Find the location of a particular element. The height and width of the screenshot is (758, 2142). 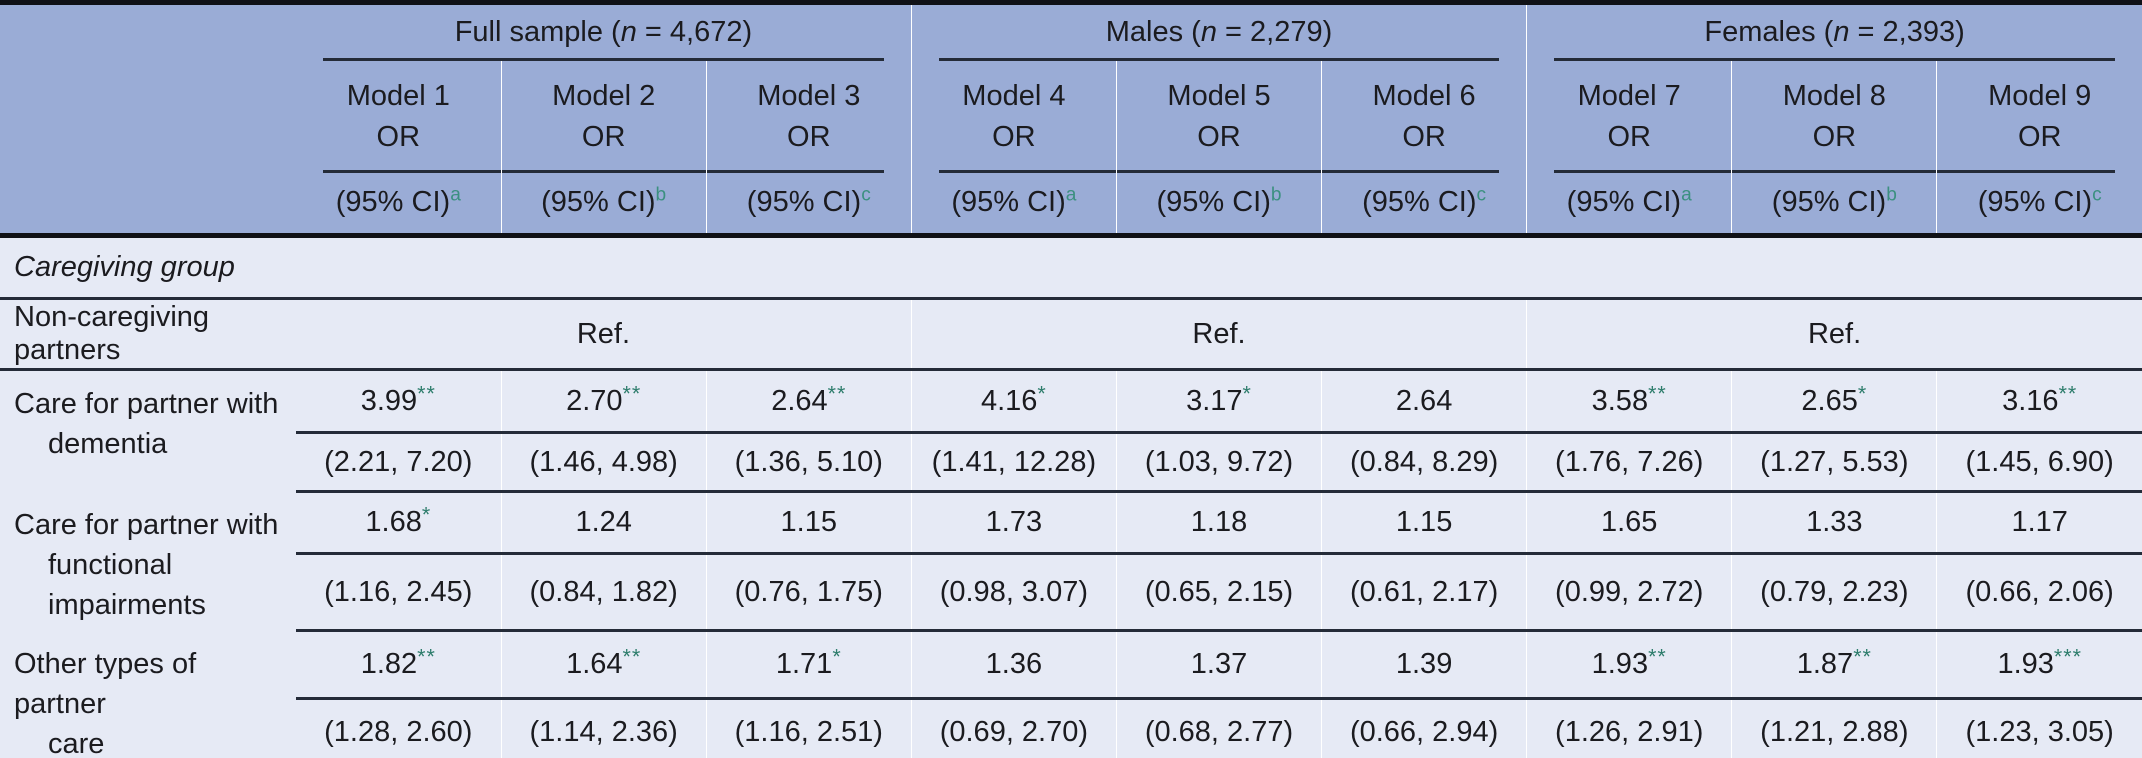

group-header-full-sample: Full sample (n = 4,672) is located at coordinates (604, 31).